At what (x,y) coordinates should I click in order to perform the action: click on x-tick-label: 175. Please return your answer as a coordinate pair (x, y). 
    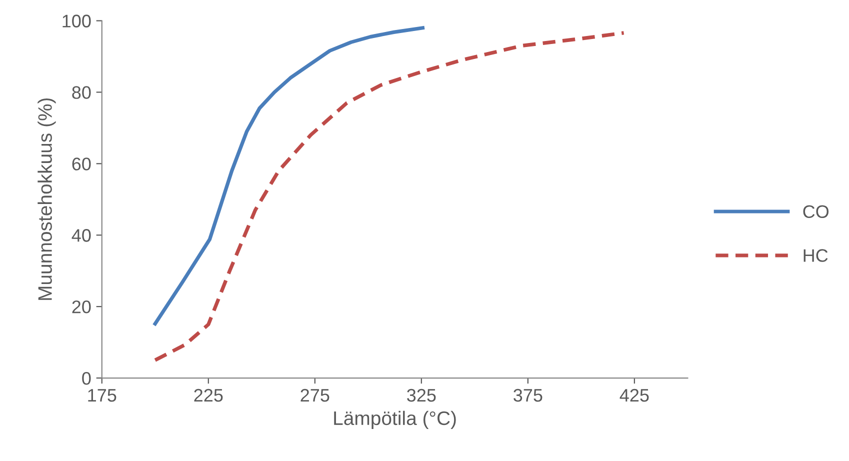
    Looking at the image, I should click on (102, 395).